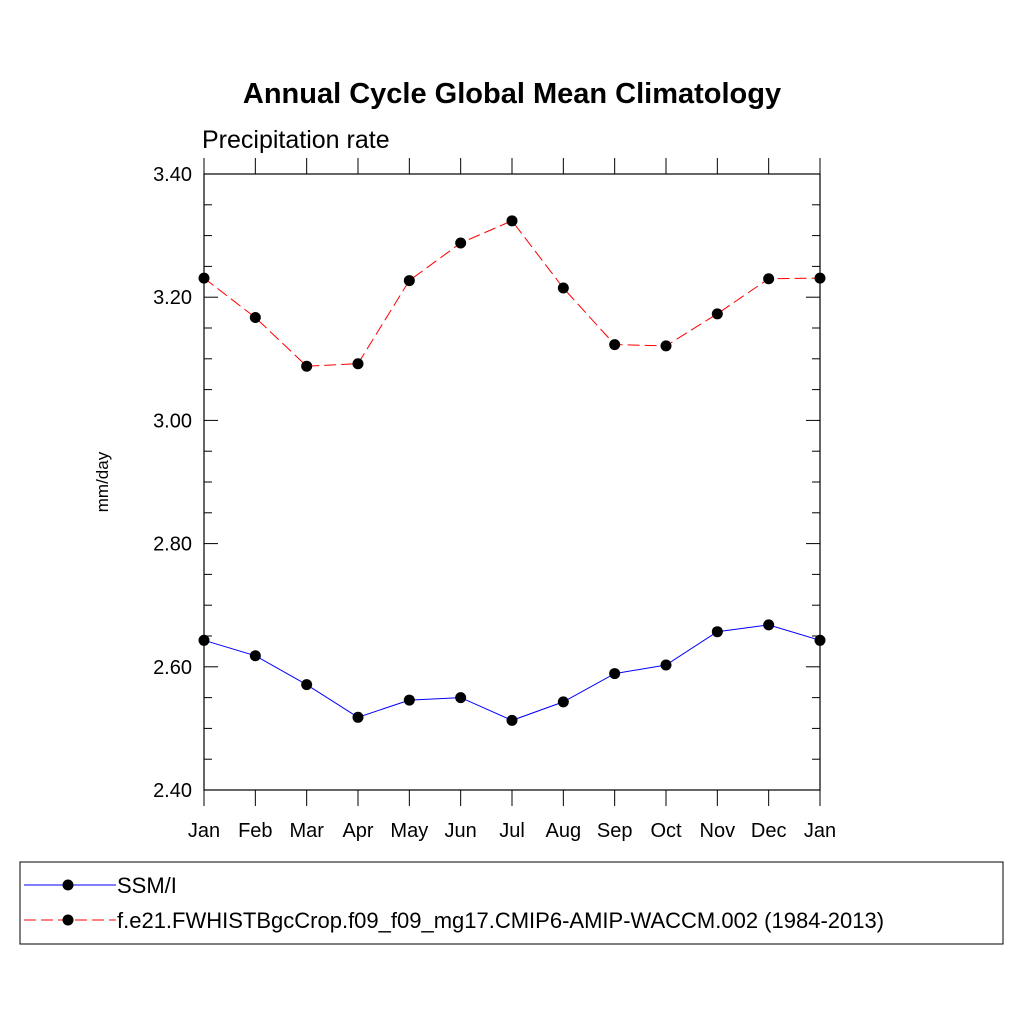 This screenshot has height=1024, width=1024. I want to click on y-tick-label: 2.60, so click(172, 668).